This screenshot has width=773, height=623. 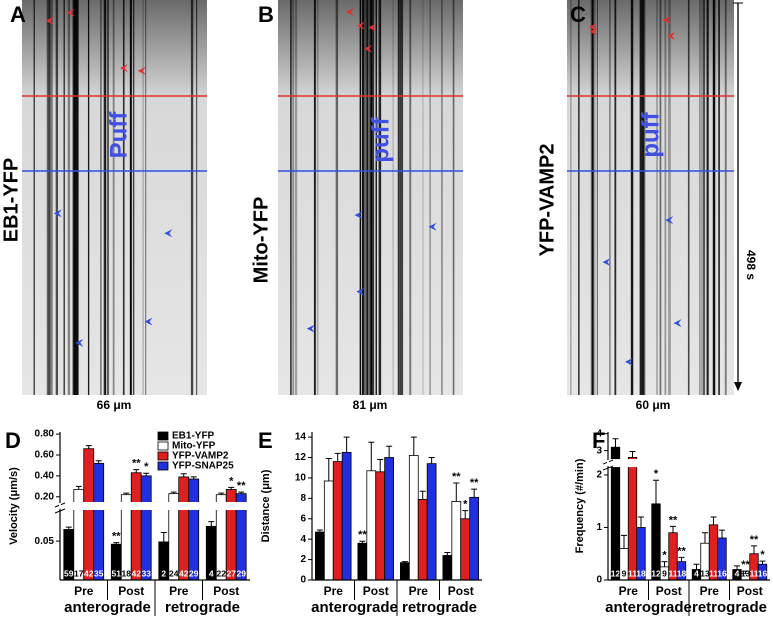 I want to click on y-tick-label: 2, so click(x=599, y=475).